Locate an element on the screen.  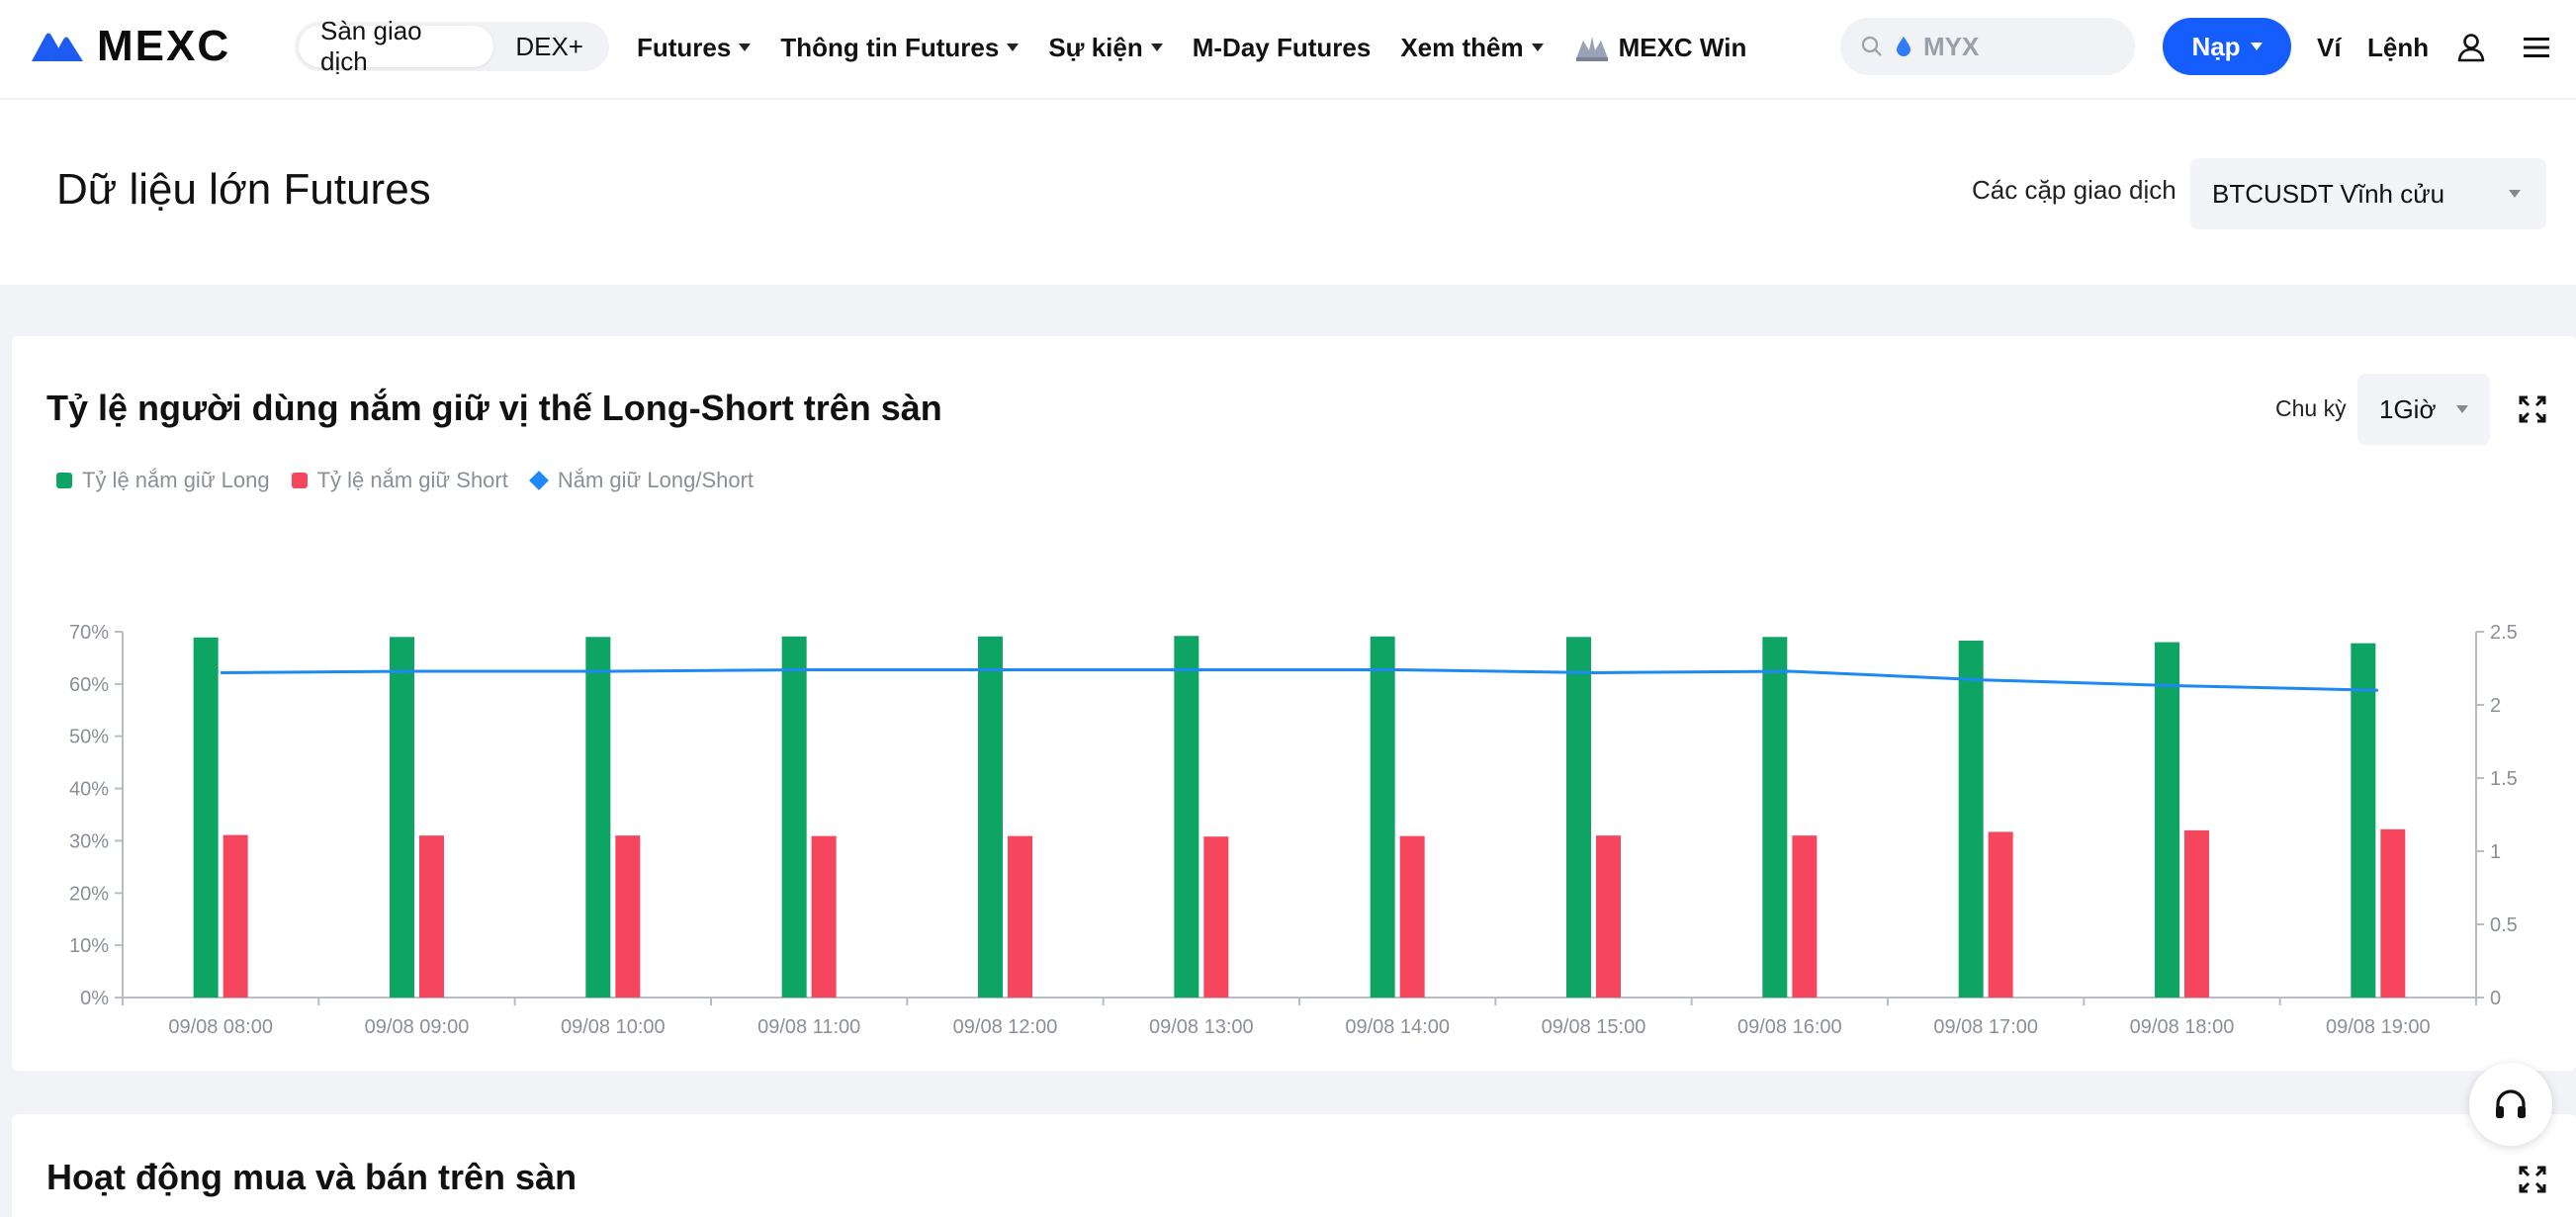
wallet-link: Ví is located at coordinates (2329, 47).